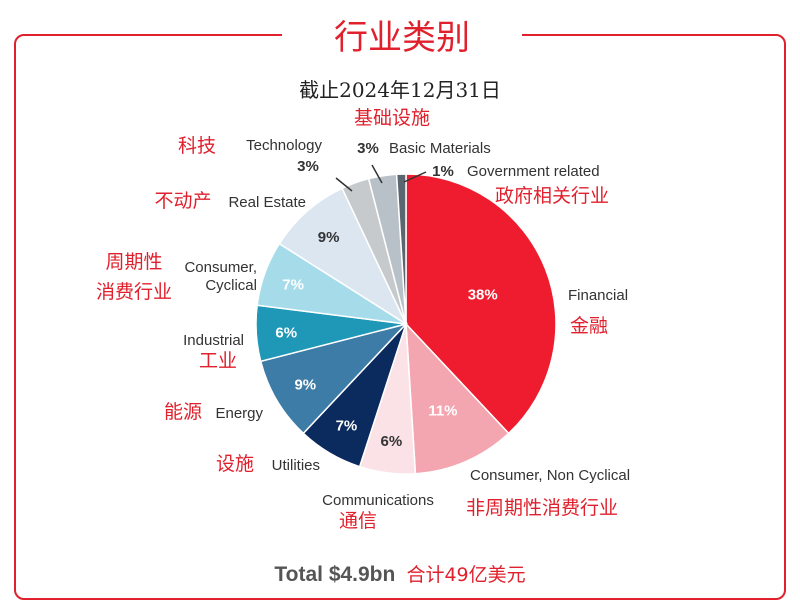 Image resolution: width=800 pixels, height=609 pixels. What do you see at coordinates (550, 475) in the screenshot?
I see `slice-label-en: Consumer, Non Cyclical` at bounding box center [550, 475].